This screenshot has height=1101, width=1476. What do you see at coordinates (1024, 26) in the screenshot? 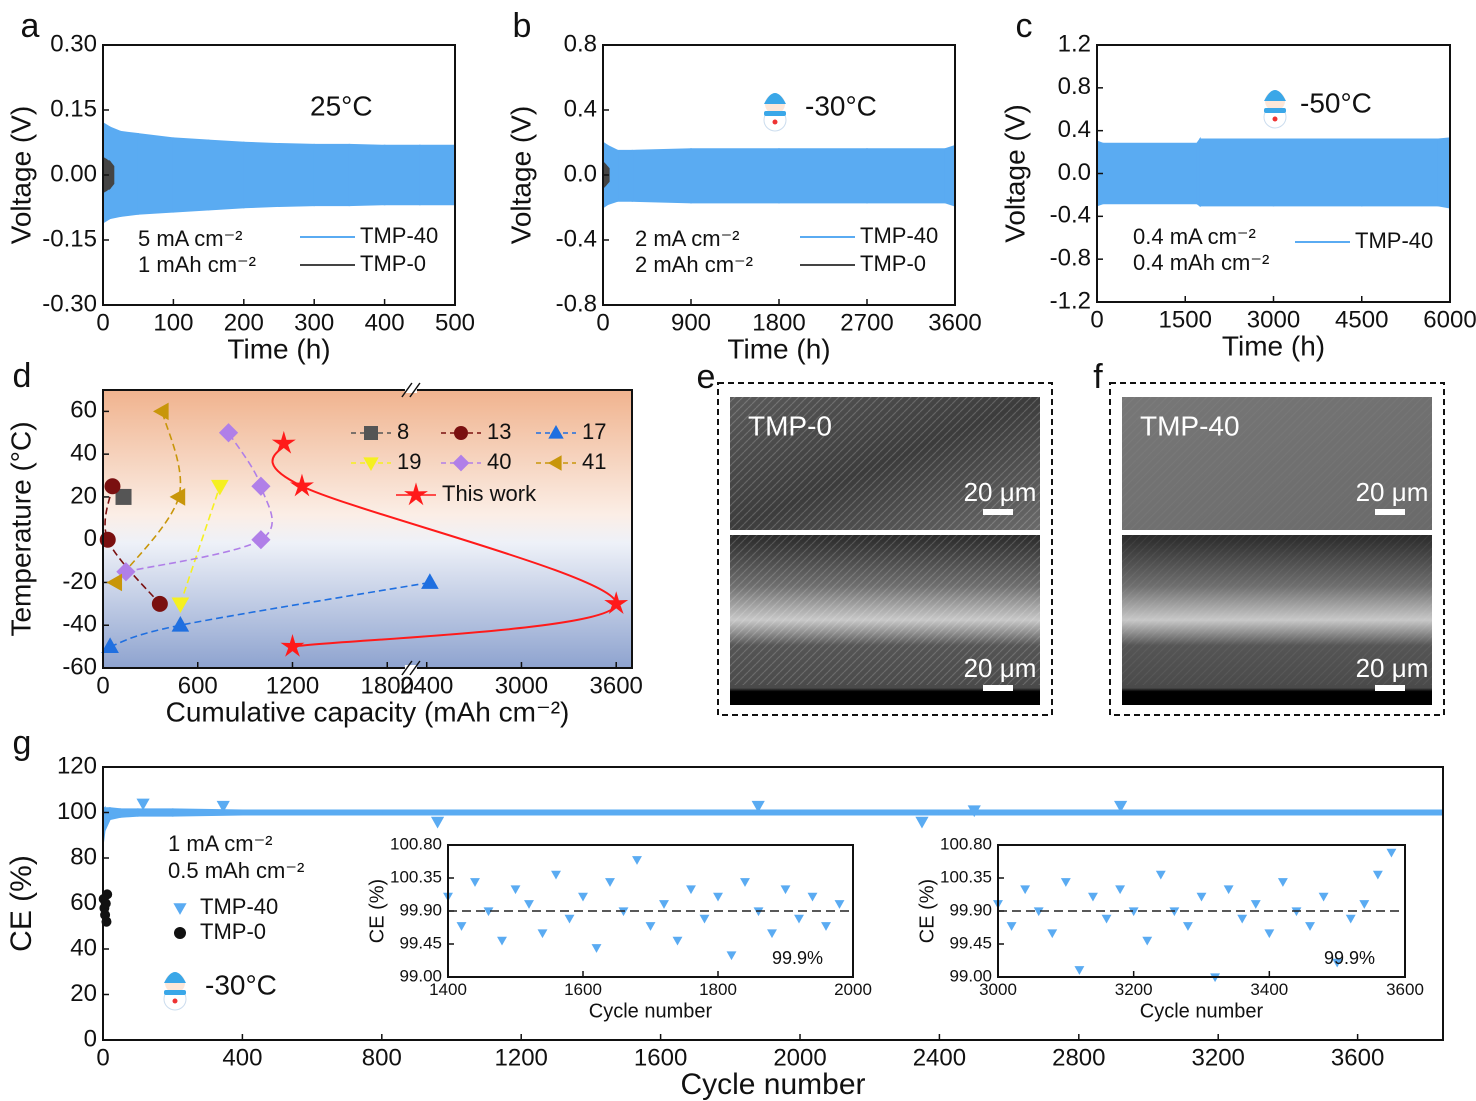
I see `panel-letter: c` at bounding box center [1024, 26].